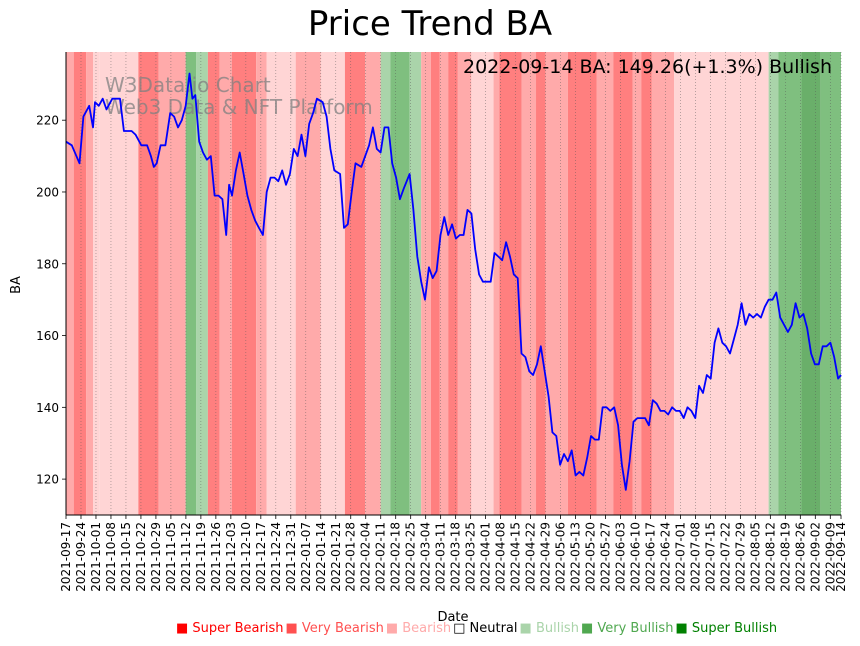 The image size is (860, 646). What do you see at coordinates (606, 557) in the screenshot?
I see `x-tick-label: 2022-05-27` at bounding box center [606, 557].